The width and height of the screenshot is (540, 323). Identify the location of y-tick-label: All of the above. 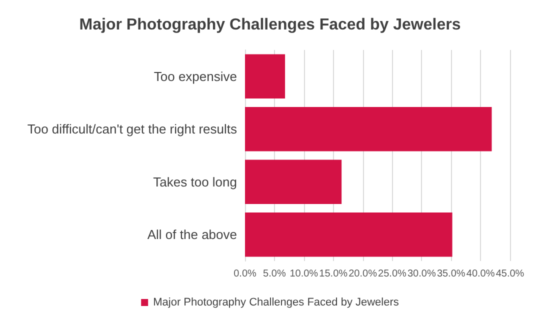
(192, 234).